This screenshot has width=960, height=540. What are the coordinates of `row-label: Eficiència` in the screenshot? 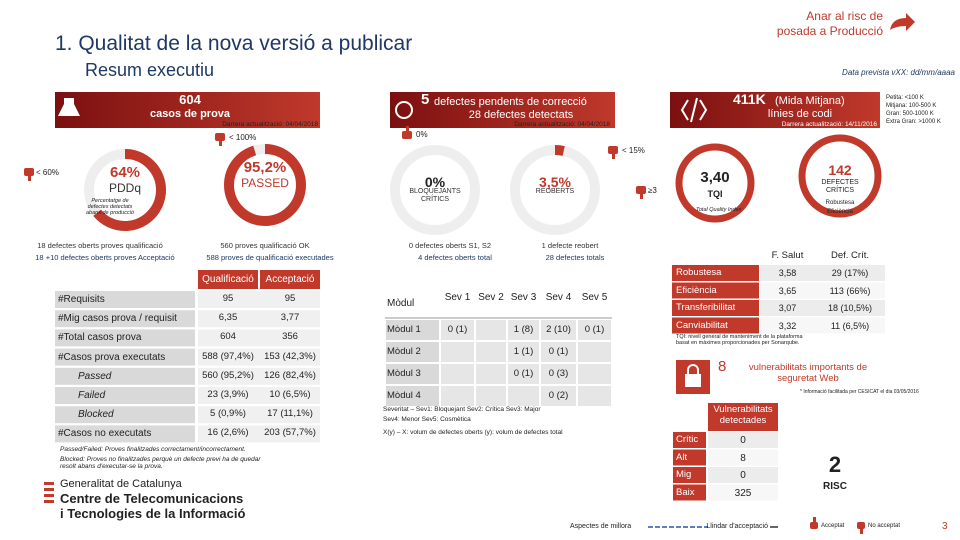 It's located at (696, 290).